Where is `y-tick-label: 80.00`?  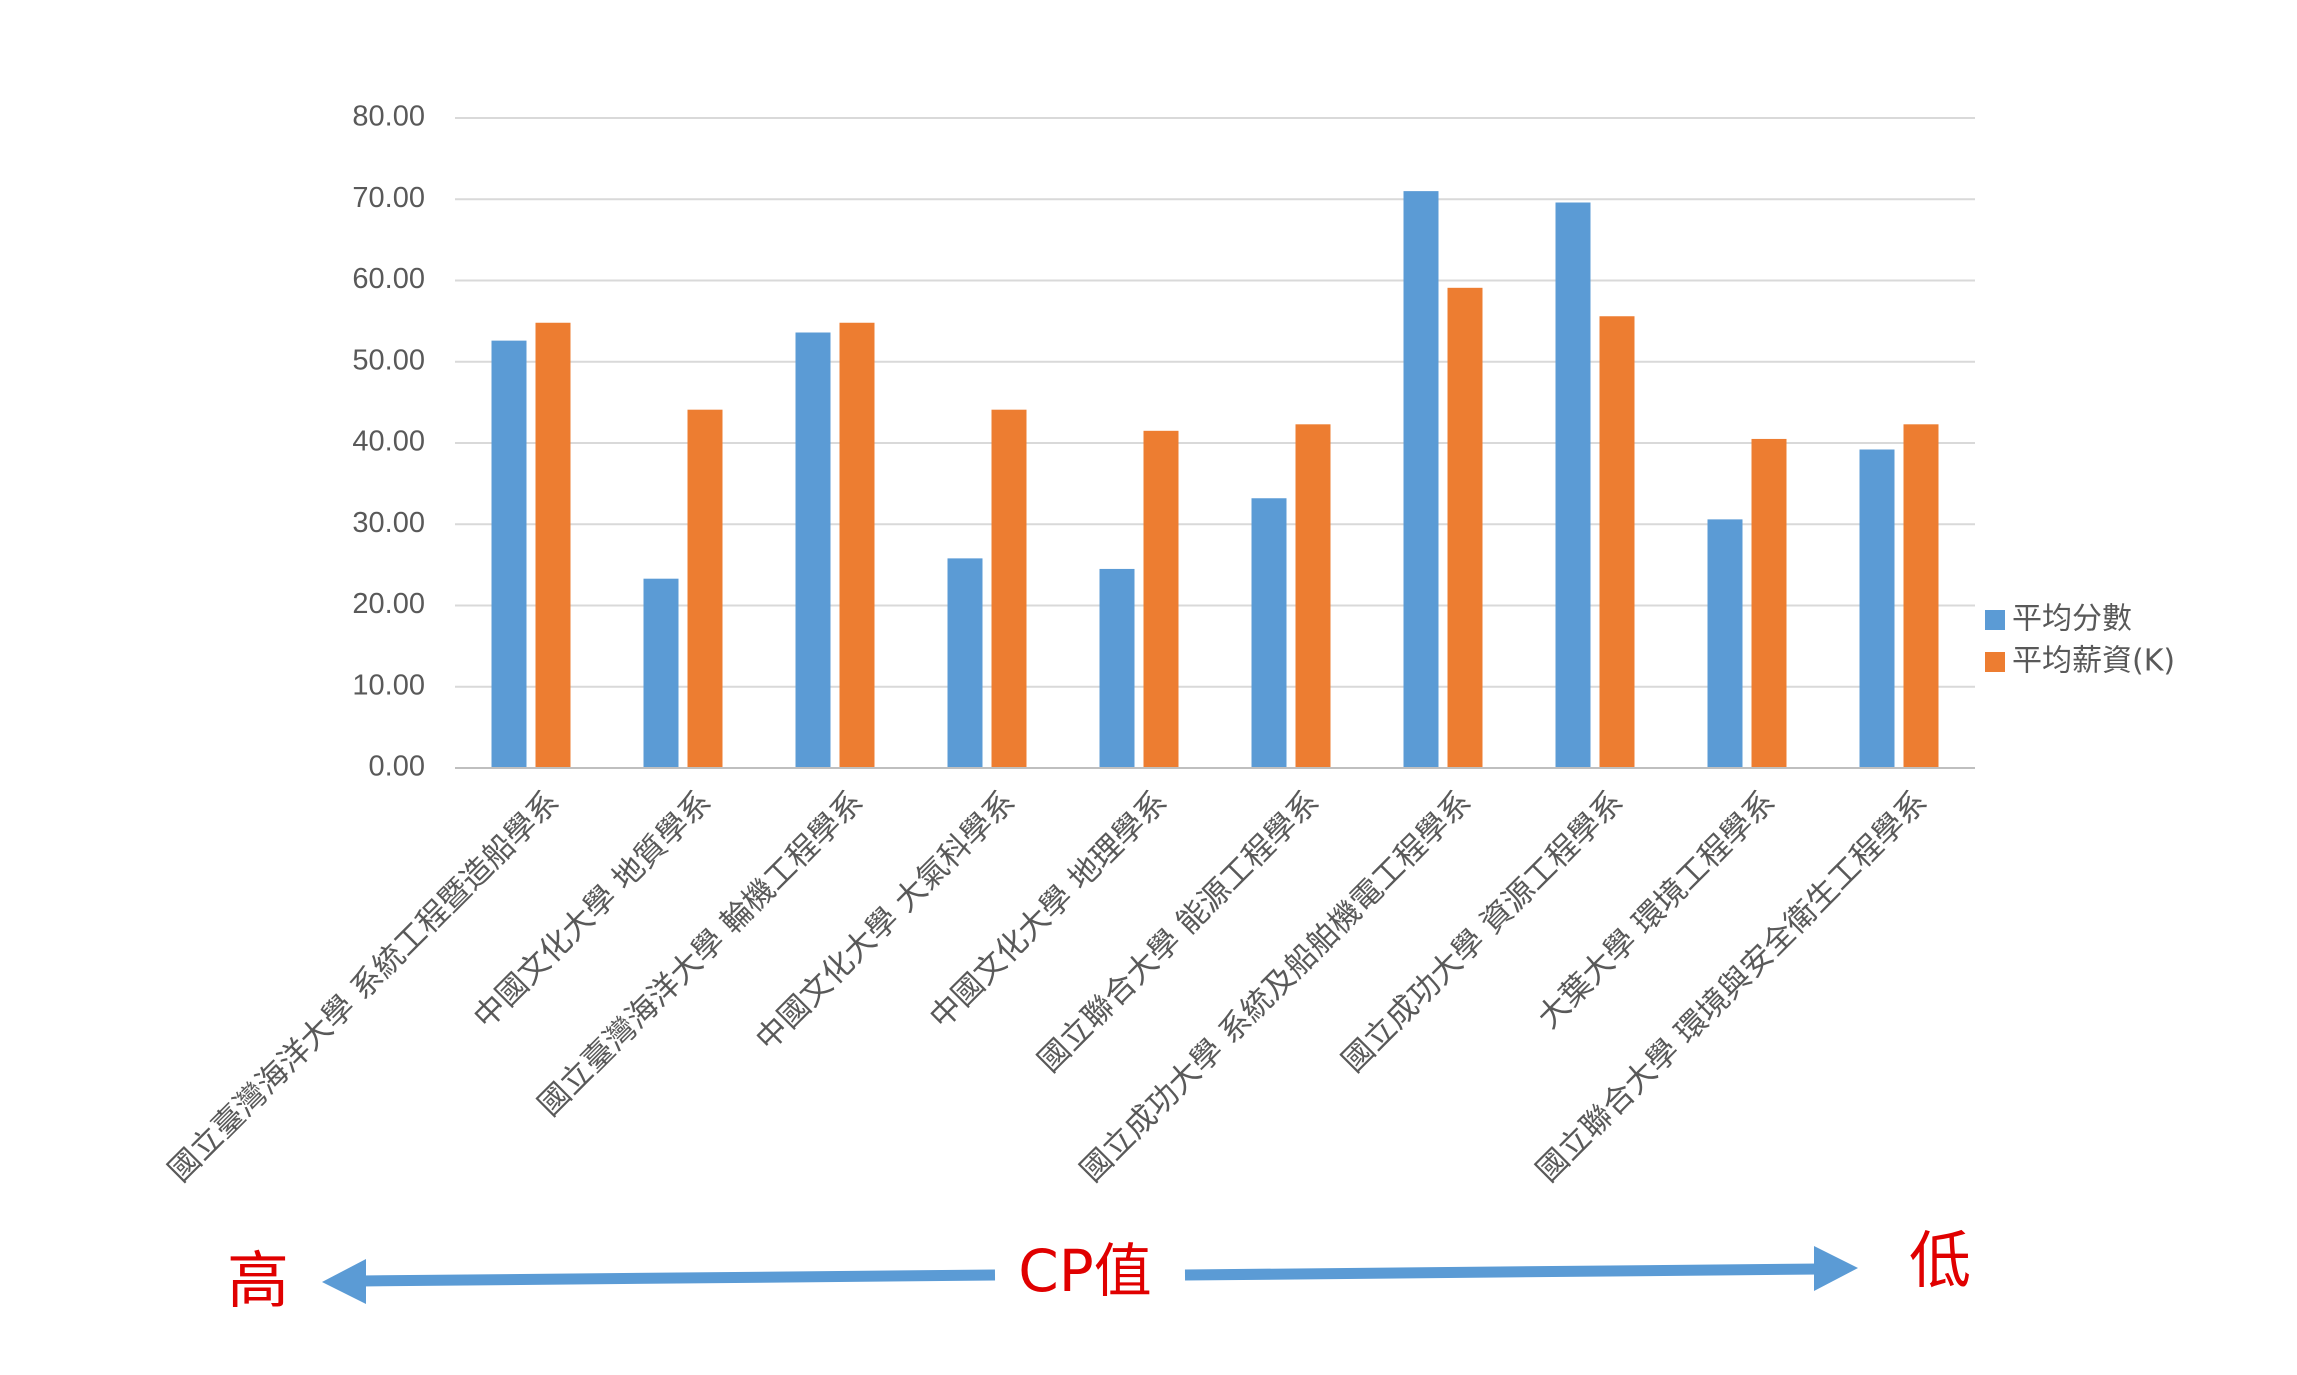 y-tick-label: 80.00 is located at coordinates (388, 117).